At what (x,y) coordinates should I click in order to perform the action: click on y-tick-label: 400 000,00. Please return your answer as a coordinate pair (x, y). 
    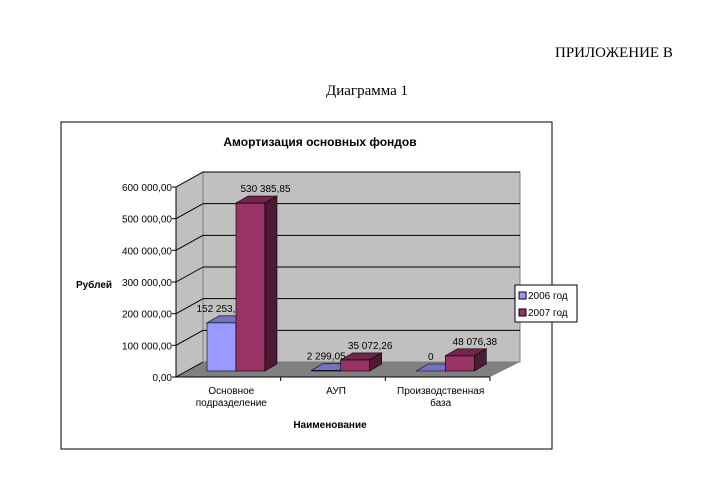
    Looking at the image, I should click on (147, 251).